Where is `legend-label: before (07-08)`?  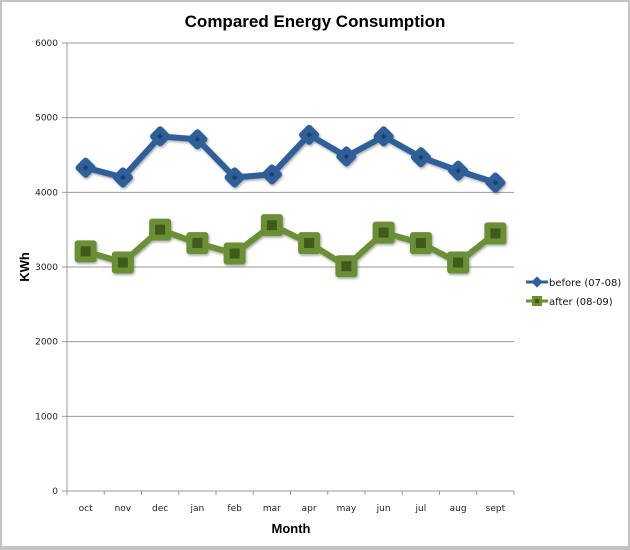
legend-label: before (07-08) is located at coordinates (585, 283).